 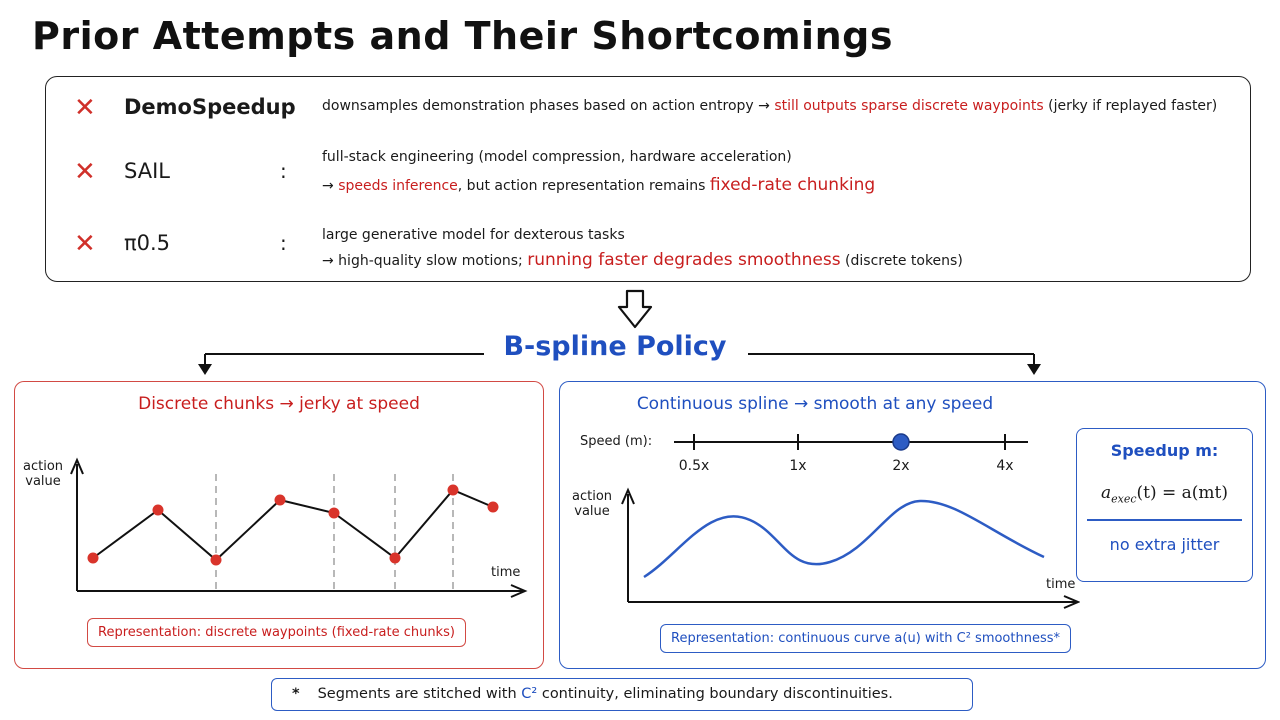 I want to click on speed-tick-label: 0.5x, so click(x=694, y=466).